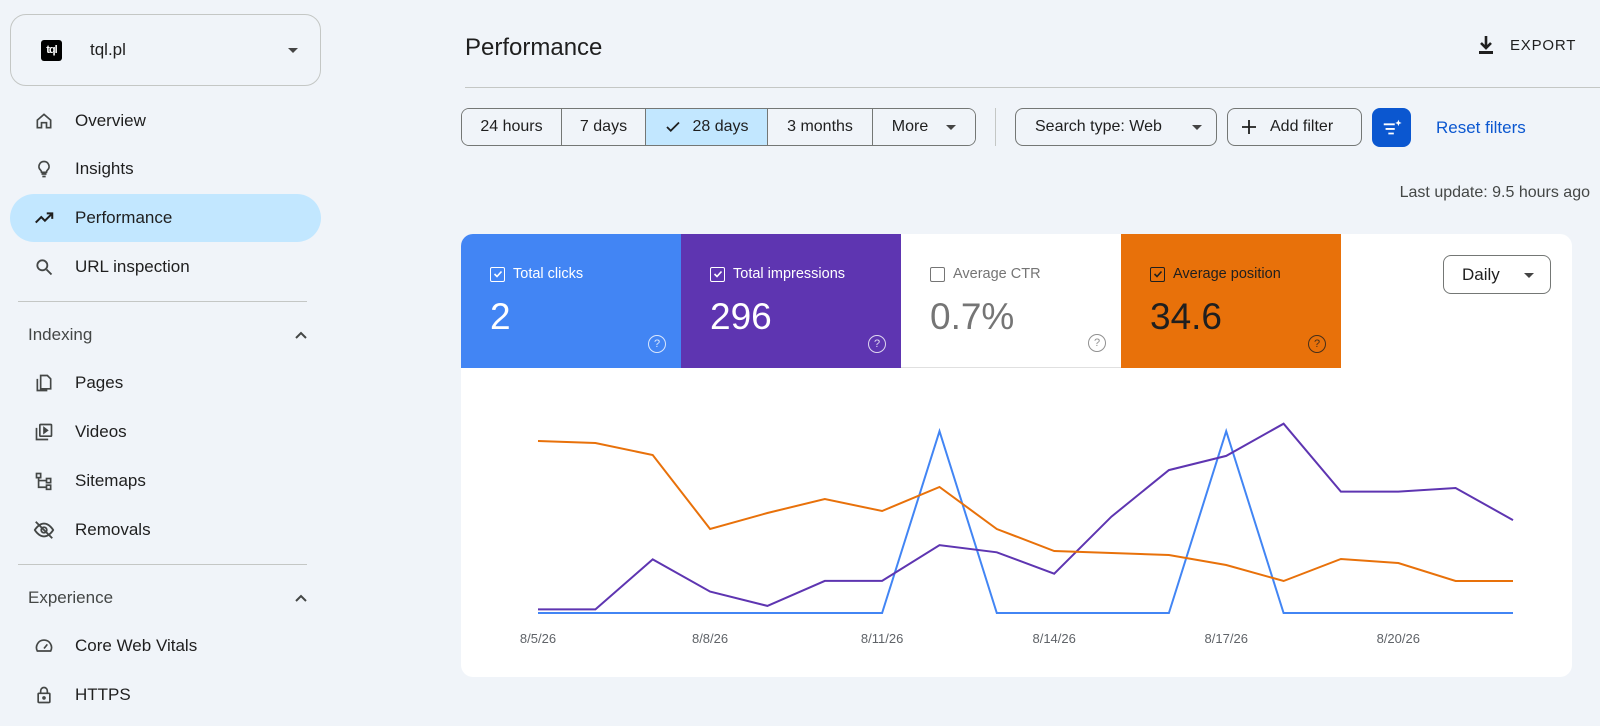 The width and height of the screenshot is (1600, 726). I want to click on sidebar-item-label: Core Web Vitals, so click(136, 645).